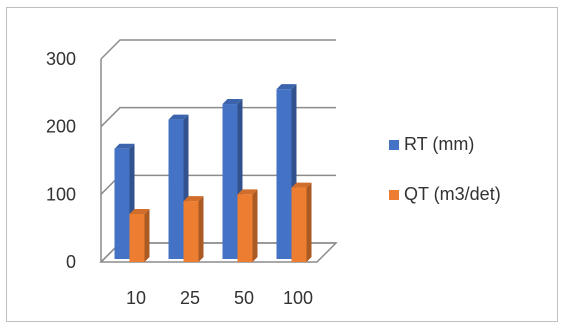 This screenshot has height=328, width=566. I want to click on y-tick-label: 0, so click(71, 262).